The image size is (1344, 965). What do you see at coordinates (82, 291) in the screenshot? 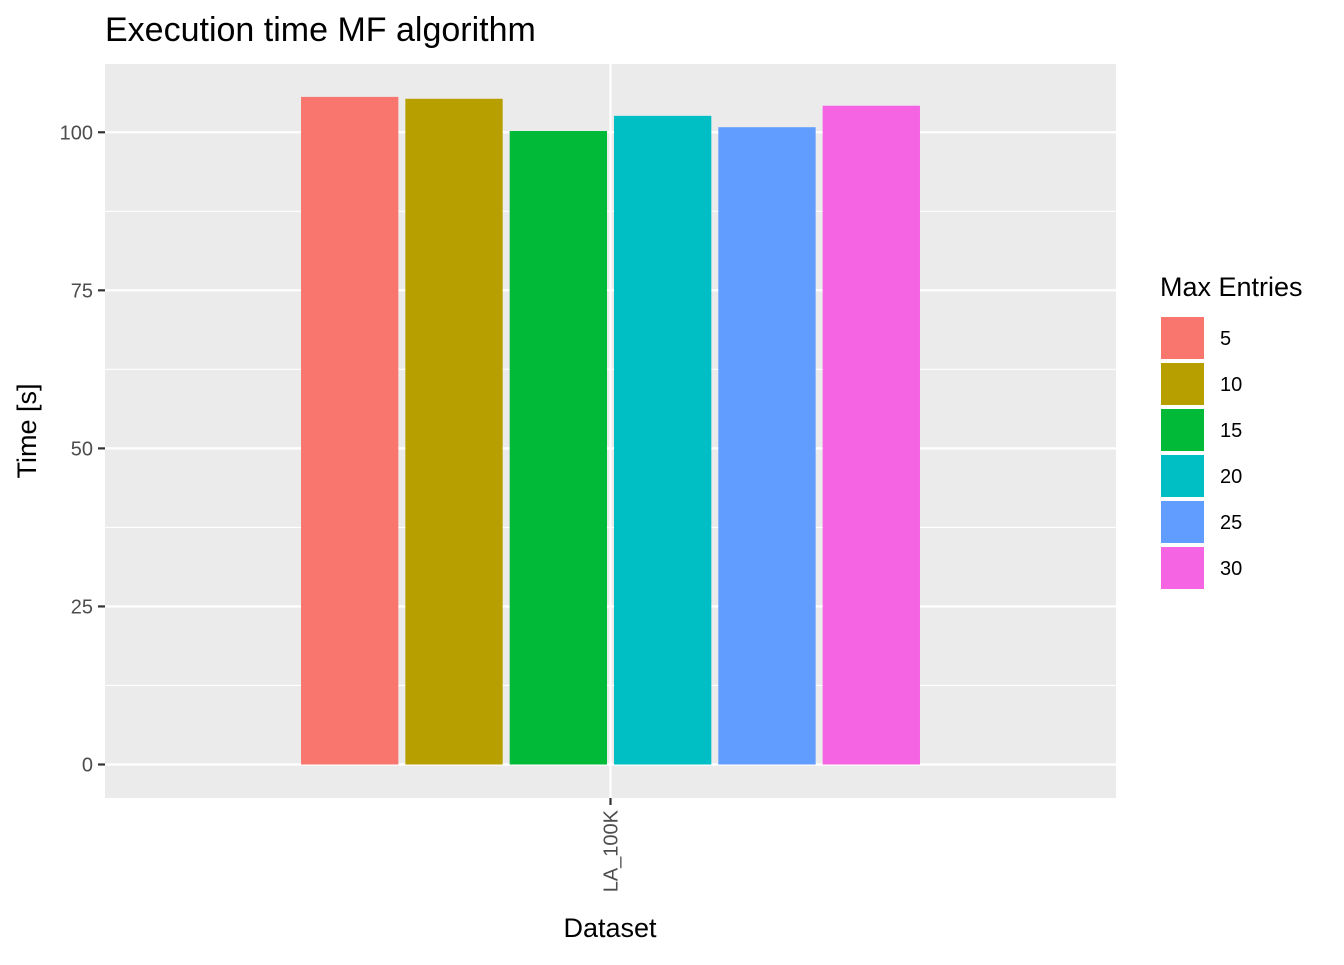
I see `y-tick-label: 75` at bounding box center [82, 291].